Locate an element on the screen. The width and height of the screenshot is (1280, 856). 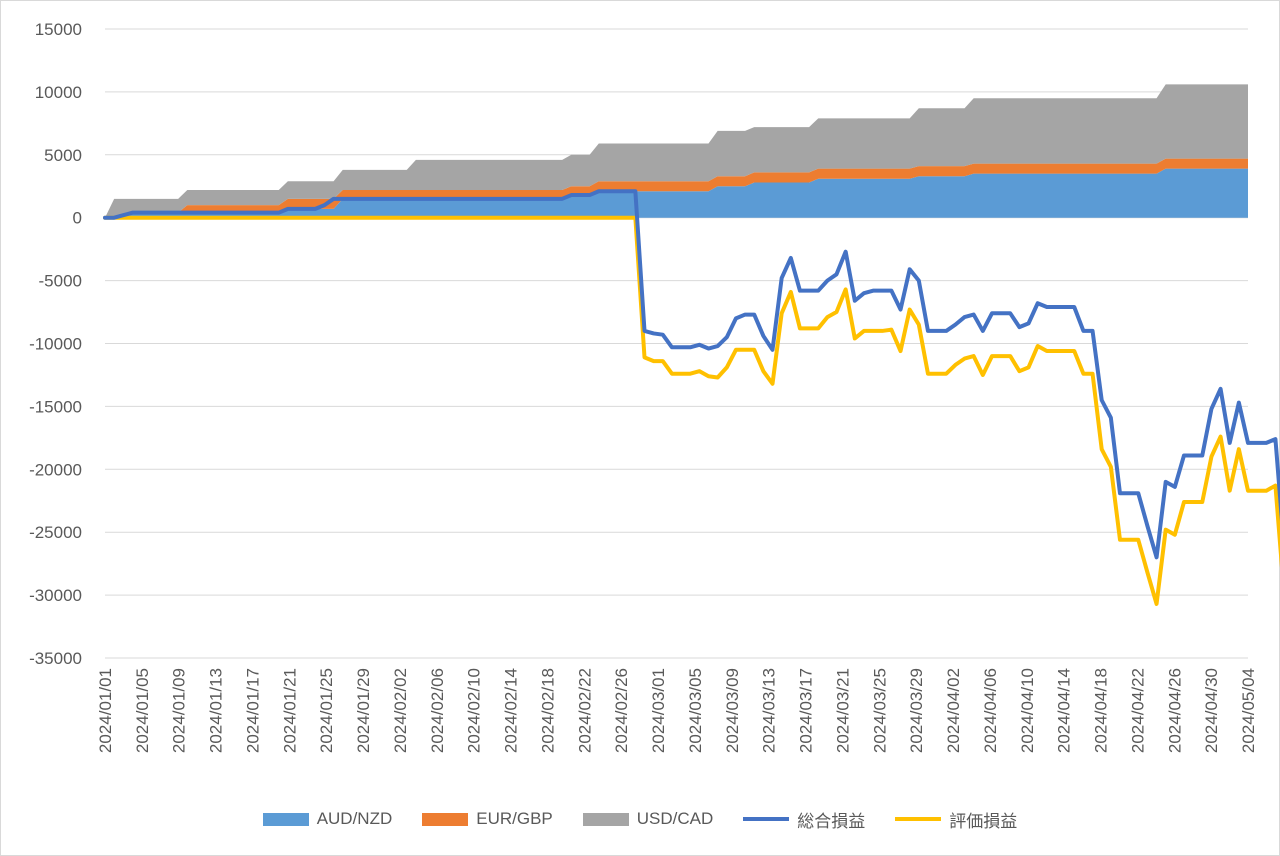
x-tick-label: 2024/04/18 is located at coordinates (1101, 710).